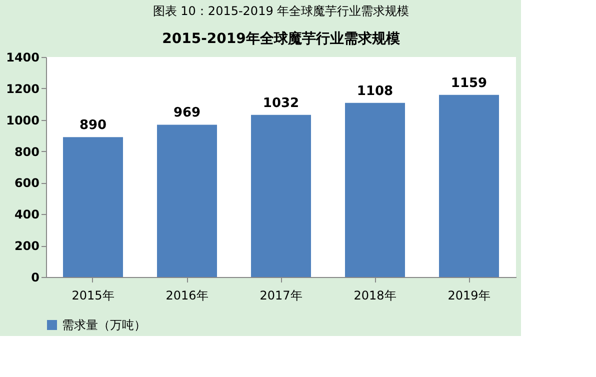 Image resolution: width=596 pixels, height=377 pixels. Describe the element at coordinates (23, 57) in the screenshot. I see `y-tick-label: 1400` at that location.